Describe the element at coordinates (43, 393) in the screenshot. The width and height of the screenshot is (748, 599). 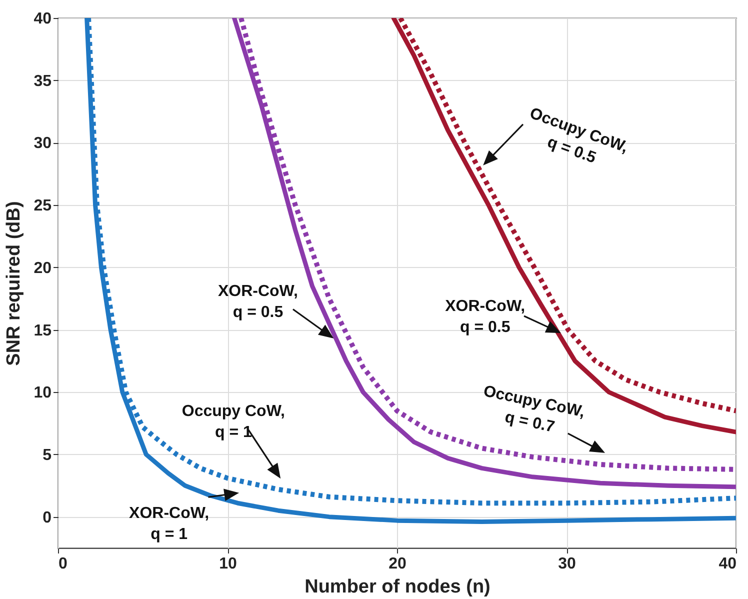
I see `y-tick-label: 10` at that location.